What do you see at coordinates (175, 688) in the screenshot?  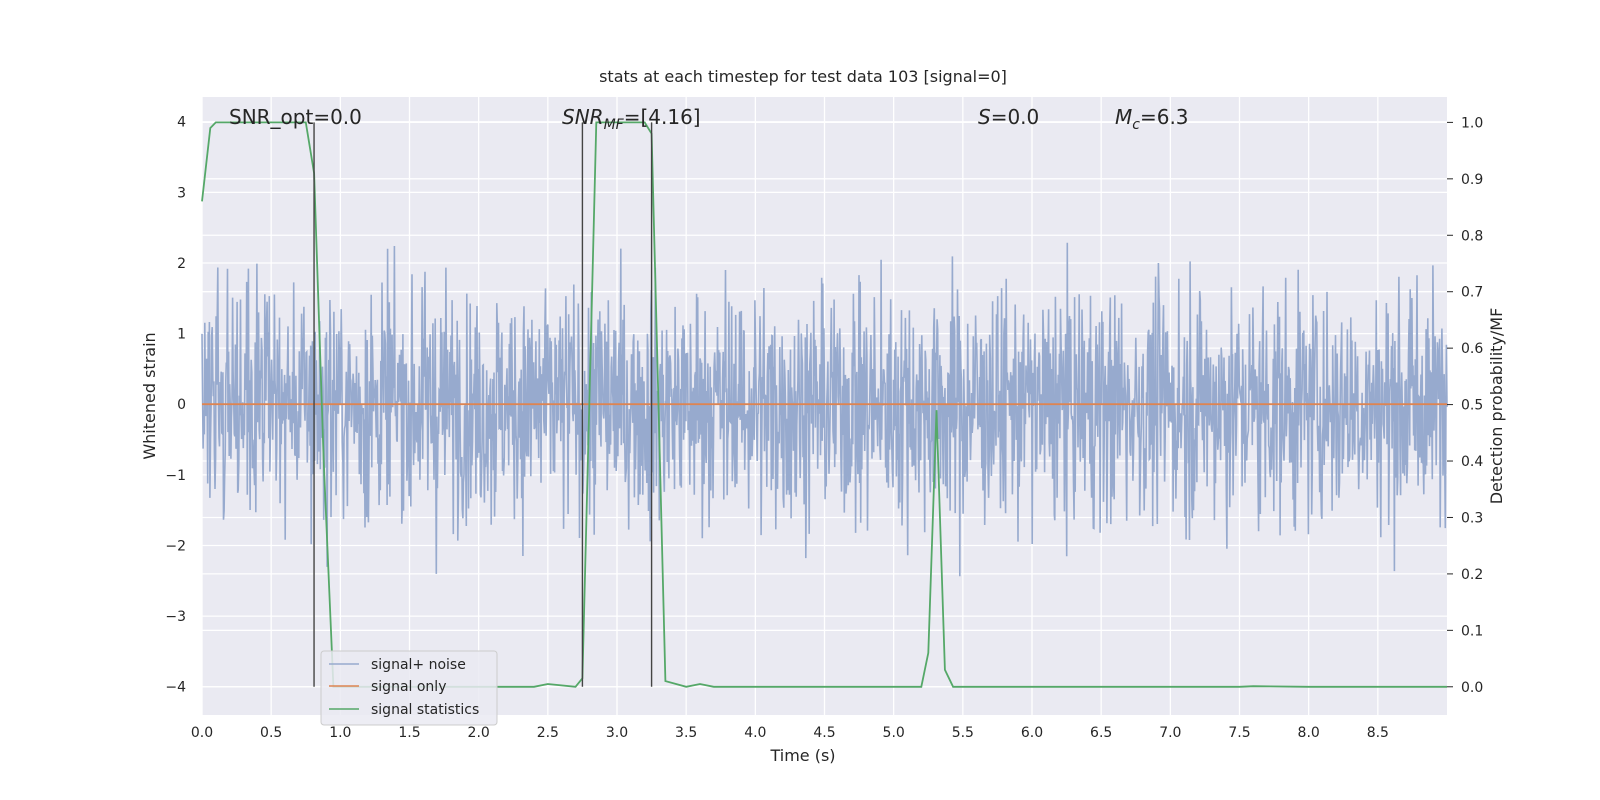 I see `y-left-tick-label: −4` at bounding box center [175, 688].